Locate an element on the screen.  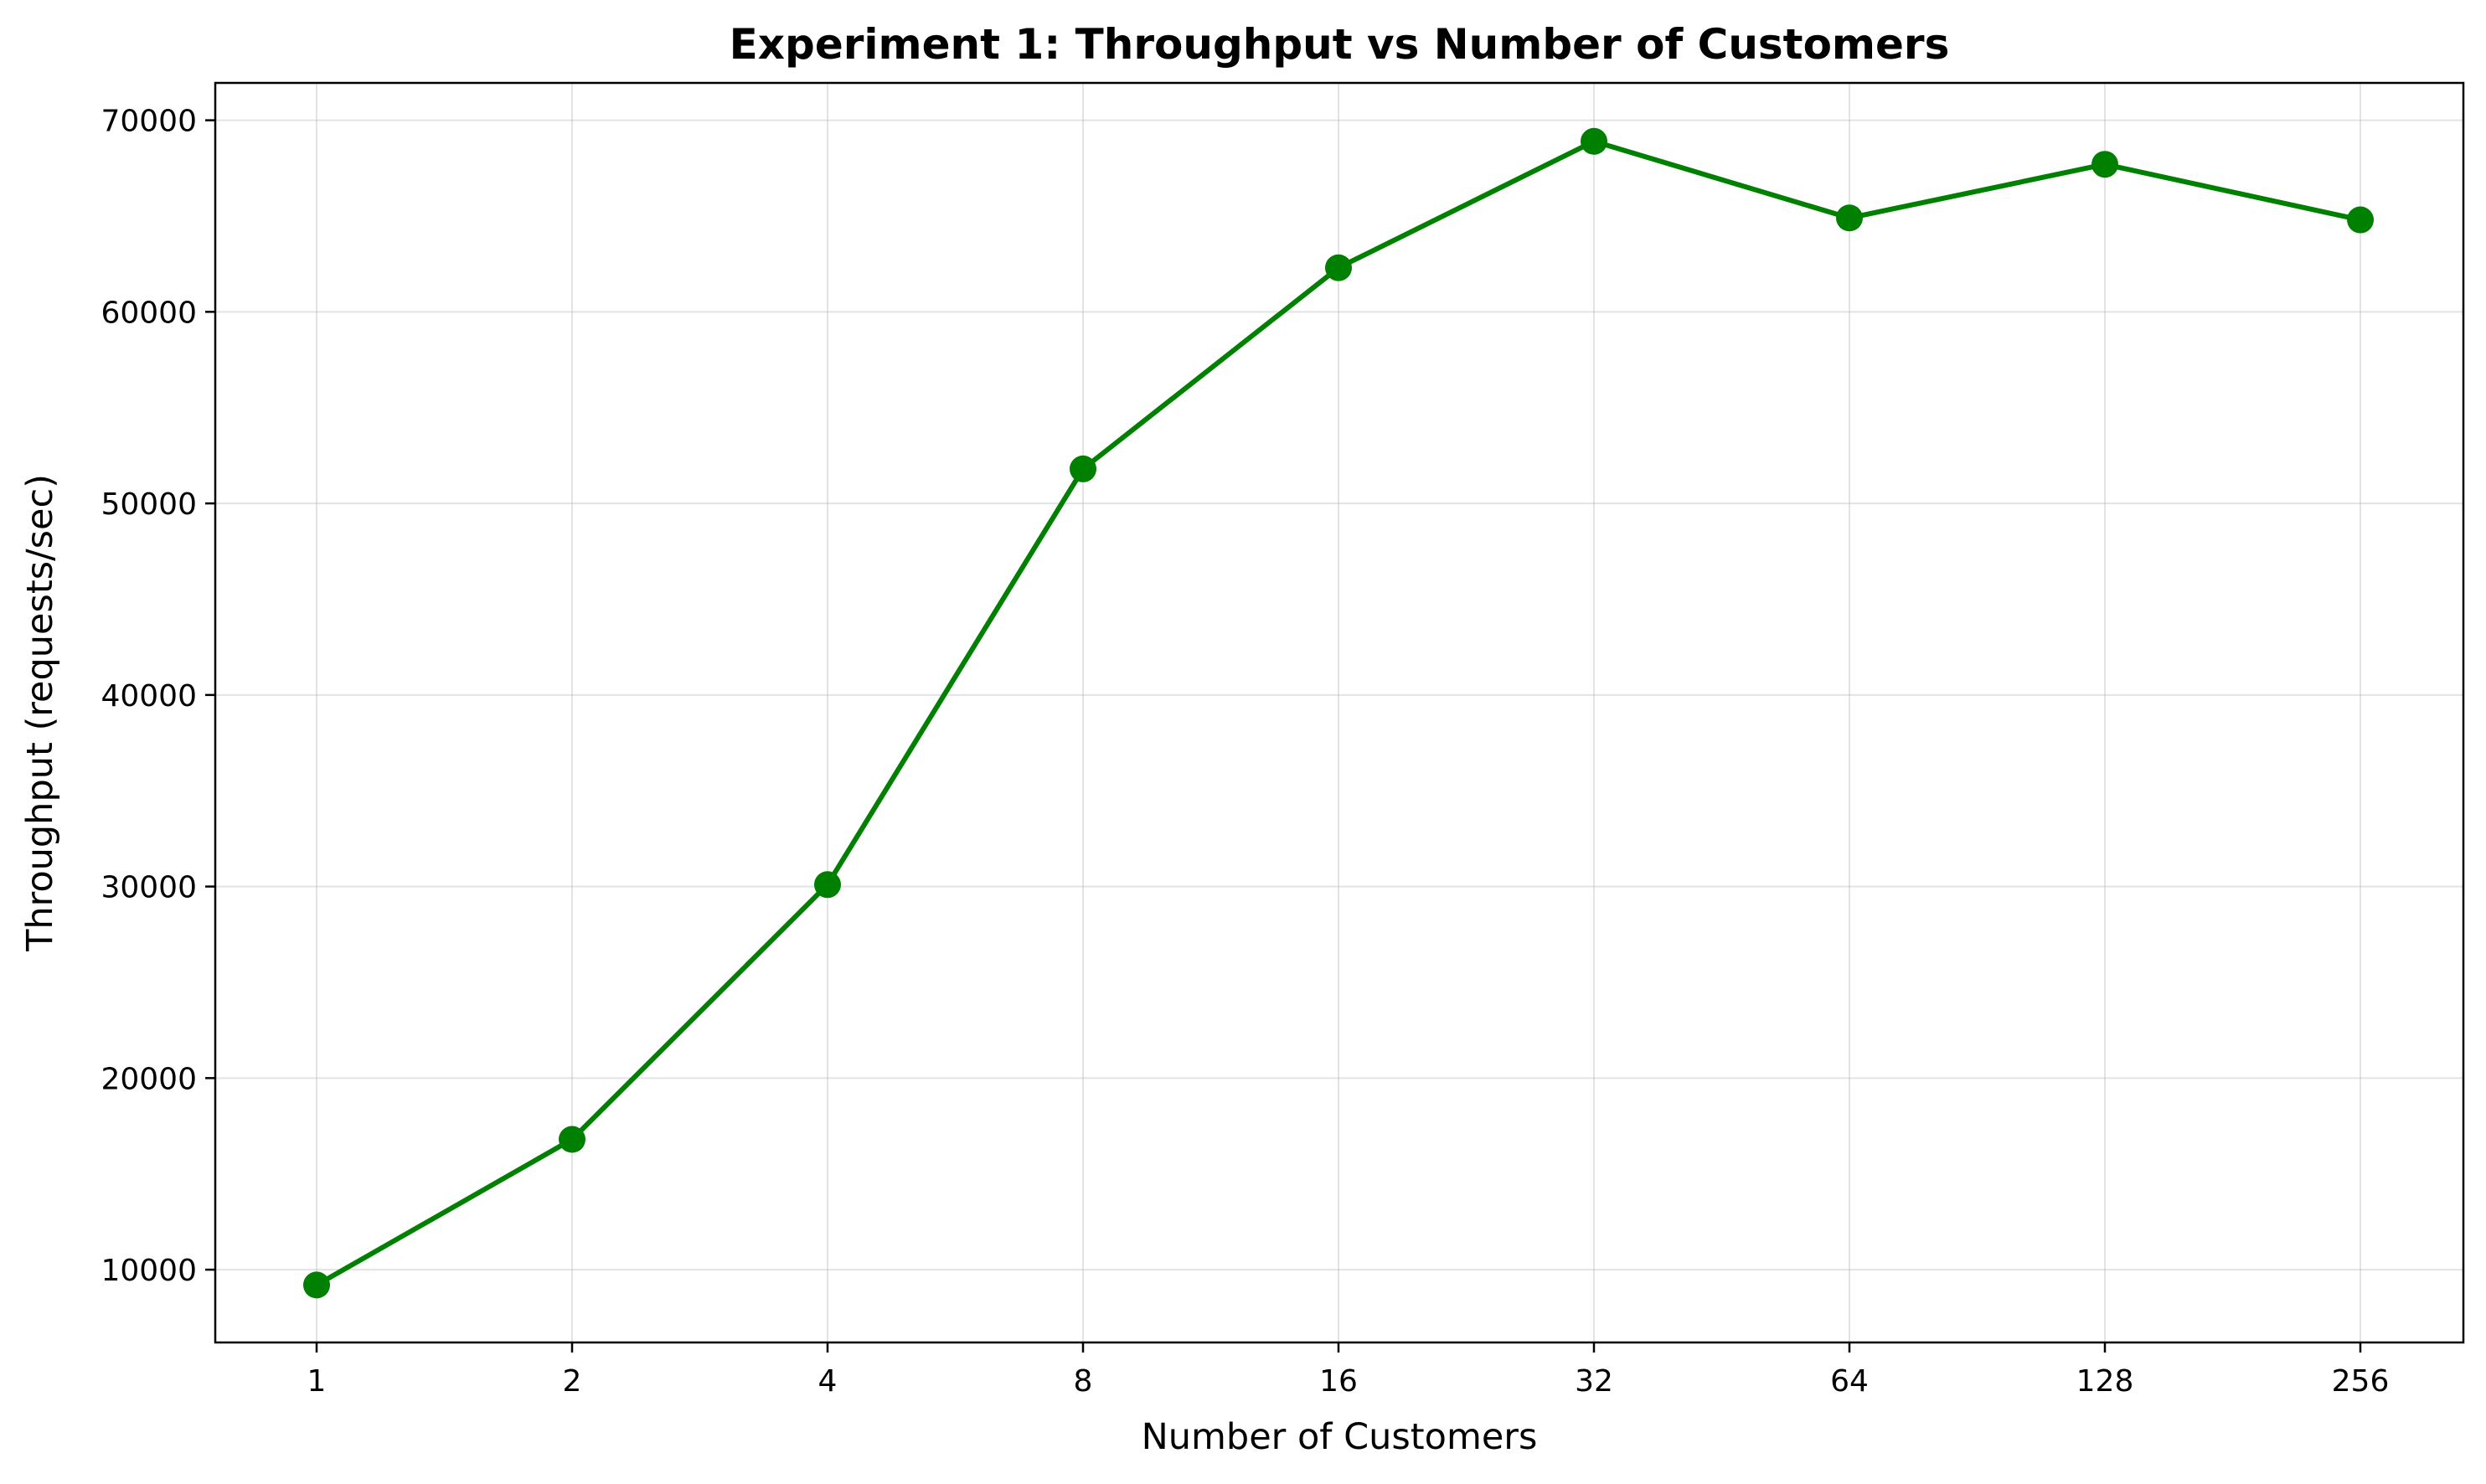
x-tick-label: 8 is located at coordinates (1084, 1381).